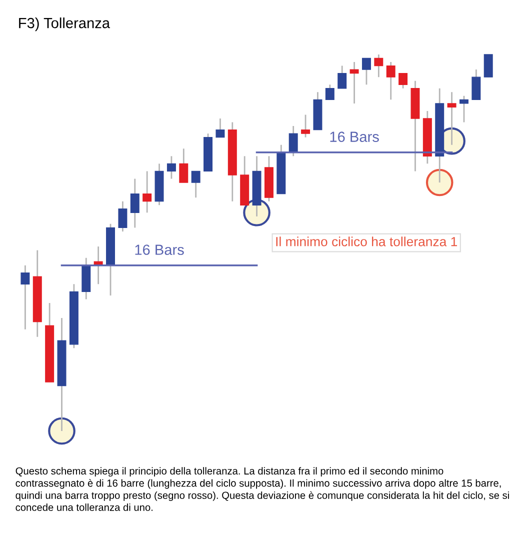 This screenshot has height=540, width=511. What do you see at coordinates (262, 489) in the screenshot?
I see `text: Questo schema spiega il principio della tolleranza. La distanza fra il primo ed il secondo minimo contrassegnato è di 16 barre (lunghezza del ciclo supposta). Il minimo successivo arriva dopo altre 15 barre, quindi una barra troppo presto (segno rosso). Questa deviazione è comunque considerata la hit del ciclo, se si concede una tolleranza di uno.` at bounding box center [262, 489].